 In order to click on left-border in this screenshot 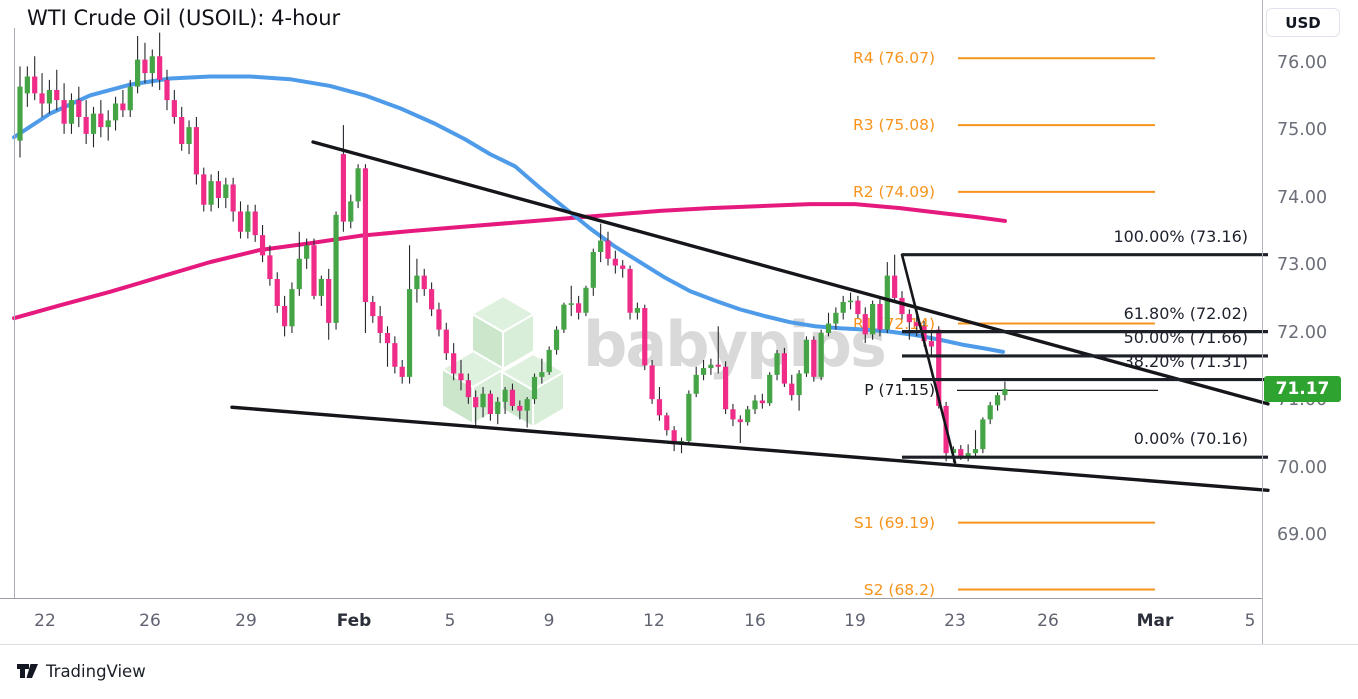, I will do `click(14, 313)`.